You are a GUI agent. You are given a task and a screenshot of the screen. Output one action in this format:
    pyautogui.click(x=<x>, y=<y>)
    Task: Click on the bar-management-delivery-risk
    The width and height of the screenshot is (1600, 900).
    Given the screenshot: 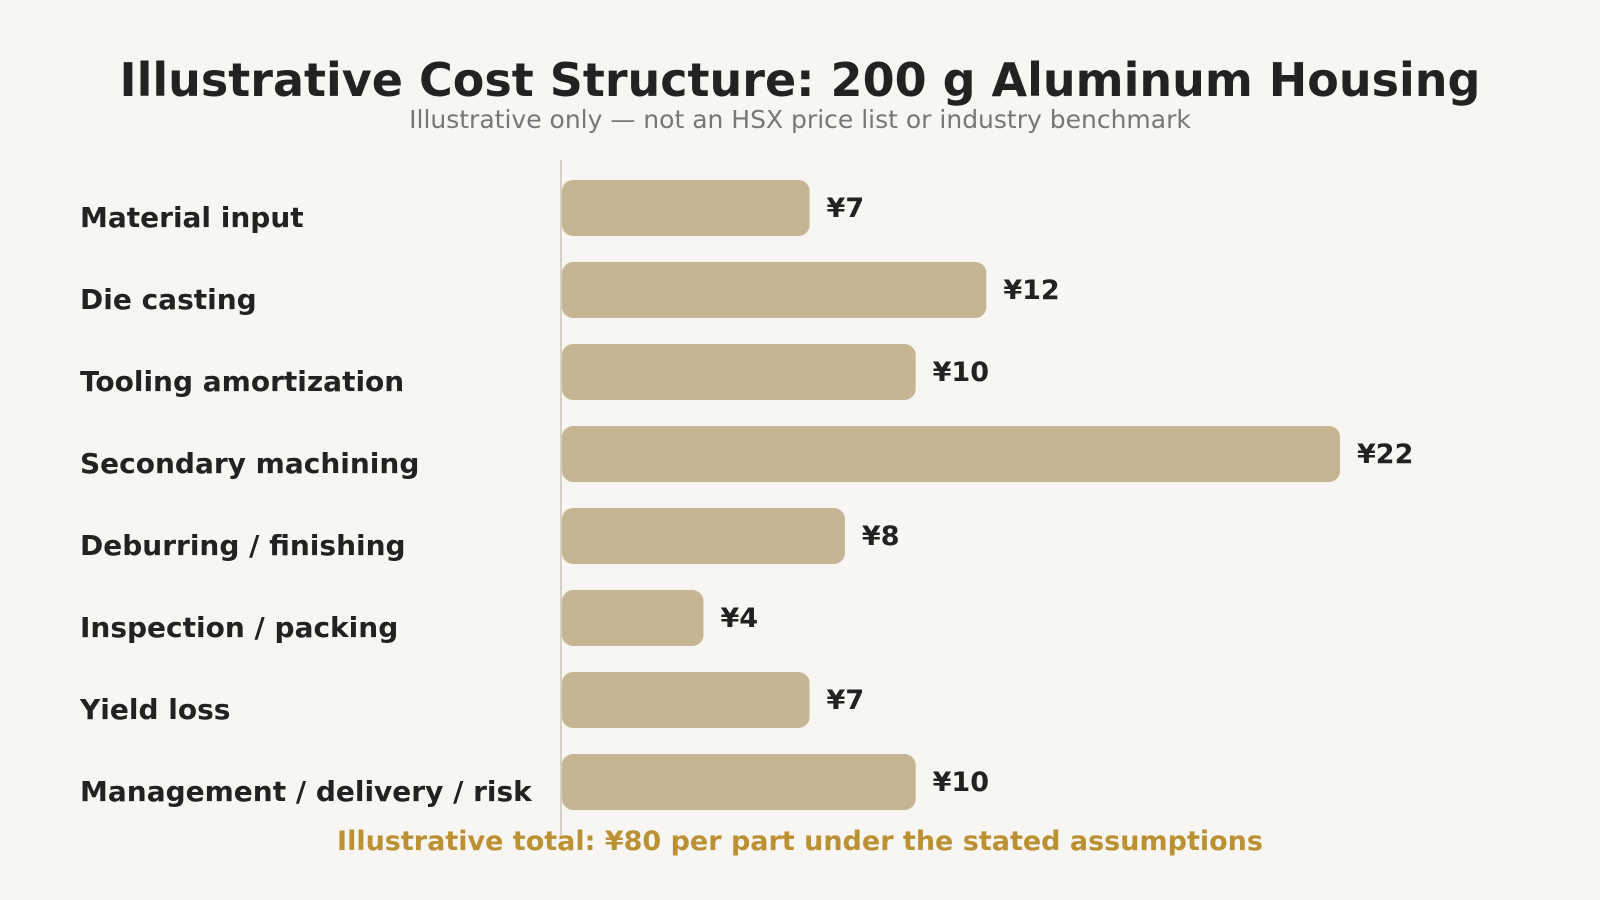 What is the action you would take?
    pyautogui.click(x=739, y=782)
    